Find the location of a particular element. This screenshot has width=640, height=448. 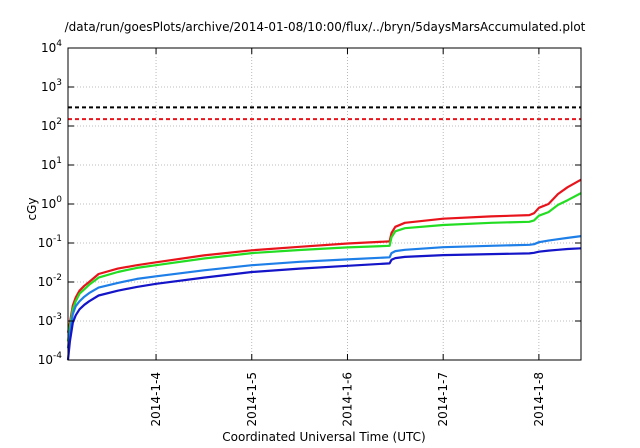

x-tick-label: 2014-1-5 is located at coordinates (252, 399).